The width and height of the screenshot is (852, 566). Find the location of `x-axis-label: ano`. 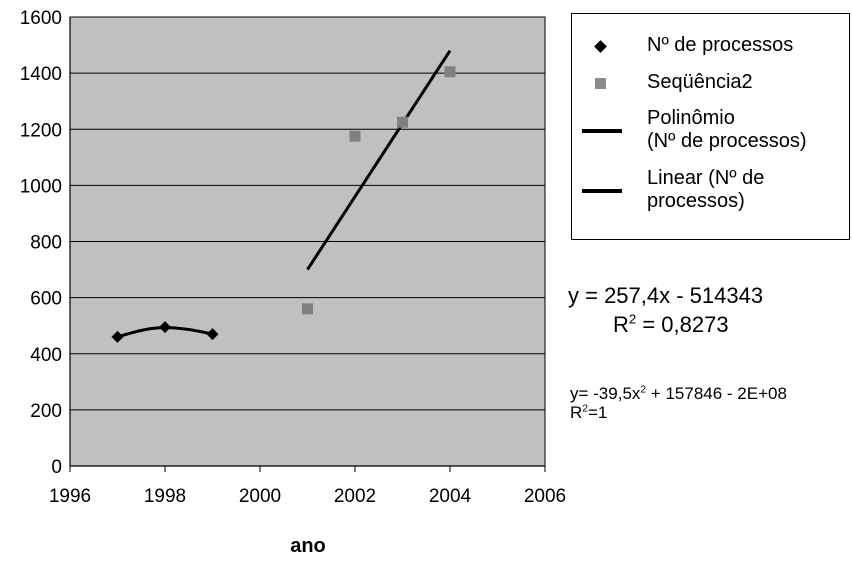

x-axis-label: ano is located at coordinates (308, 546).